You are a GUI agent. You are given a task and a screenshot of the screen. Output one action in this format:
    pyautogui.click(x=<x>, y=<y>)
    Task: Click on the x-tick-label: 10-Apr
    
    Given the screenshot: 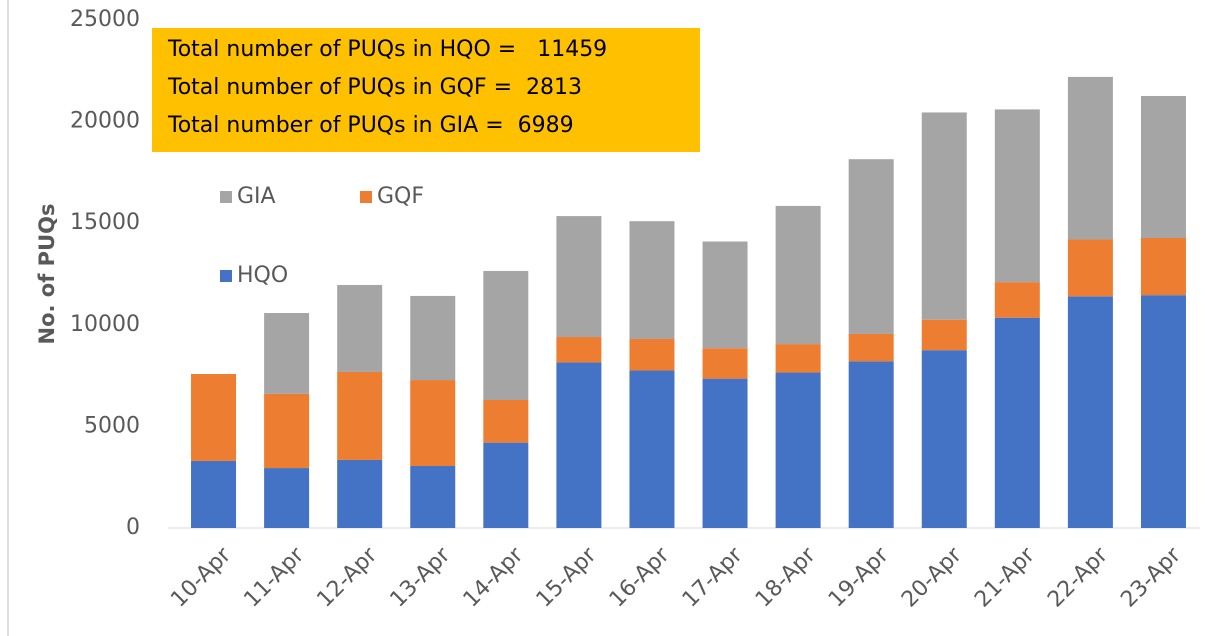 What is the action you would take?
    pyautogui.click(x=201, y=577)
    